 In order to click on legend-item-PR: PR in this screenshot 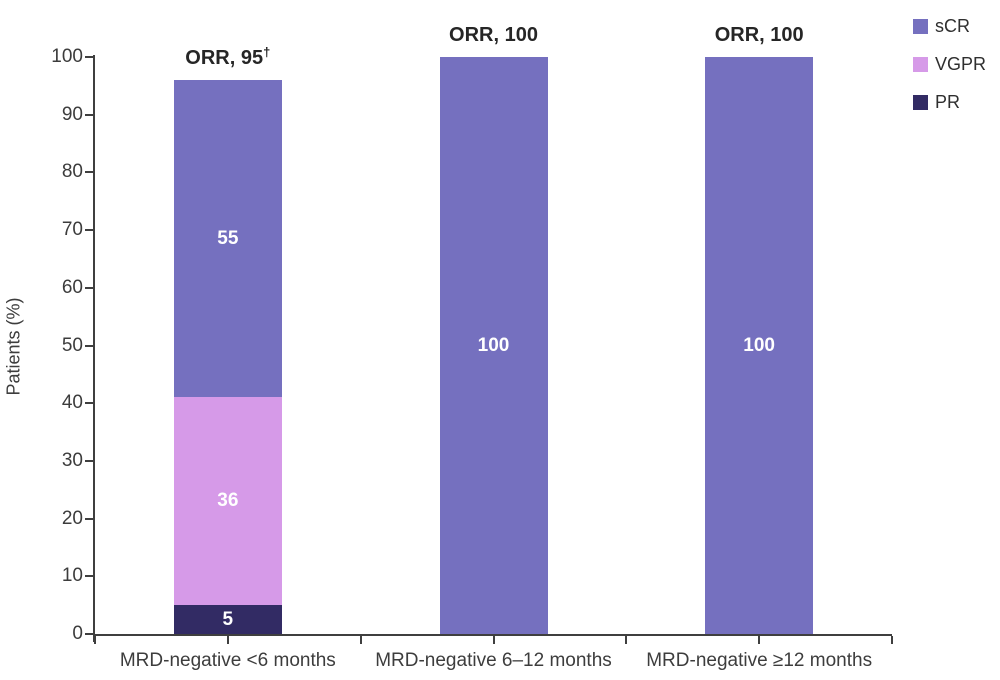, I will do `click(949, 102)`.